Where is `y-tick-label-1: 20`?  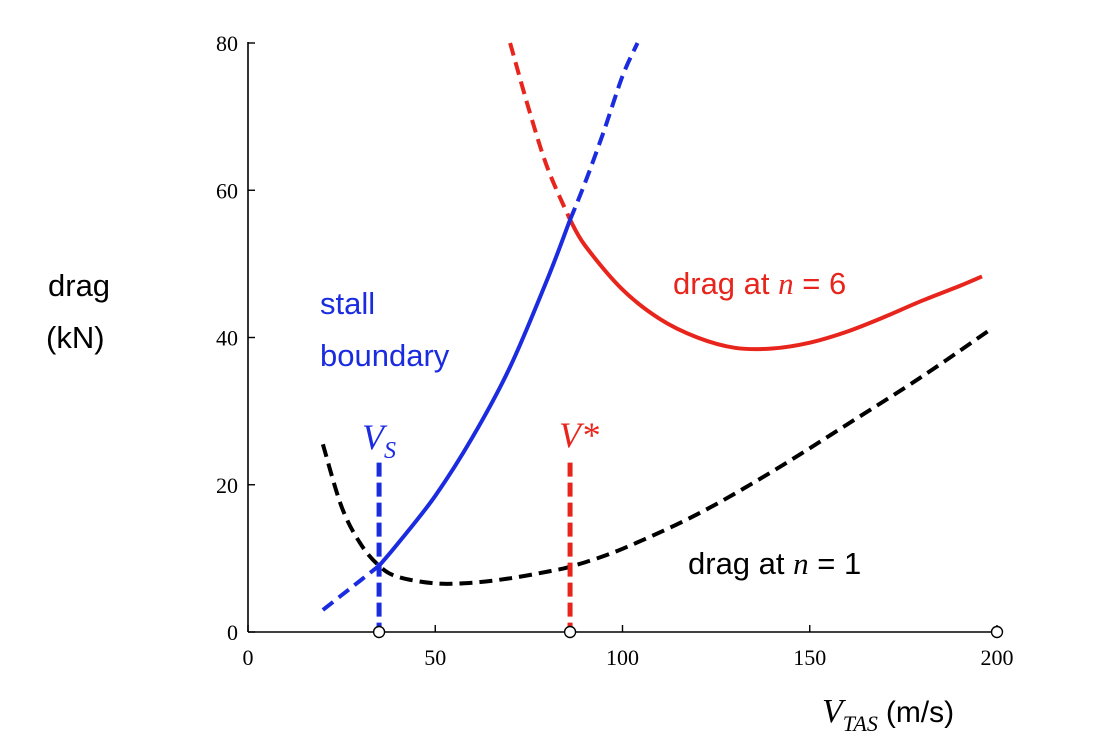
y-tick-label-1: 20 is located at coordinates (227, 485).